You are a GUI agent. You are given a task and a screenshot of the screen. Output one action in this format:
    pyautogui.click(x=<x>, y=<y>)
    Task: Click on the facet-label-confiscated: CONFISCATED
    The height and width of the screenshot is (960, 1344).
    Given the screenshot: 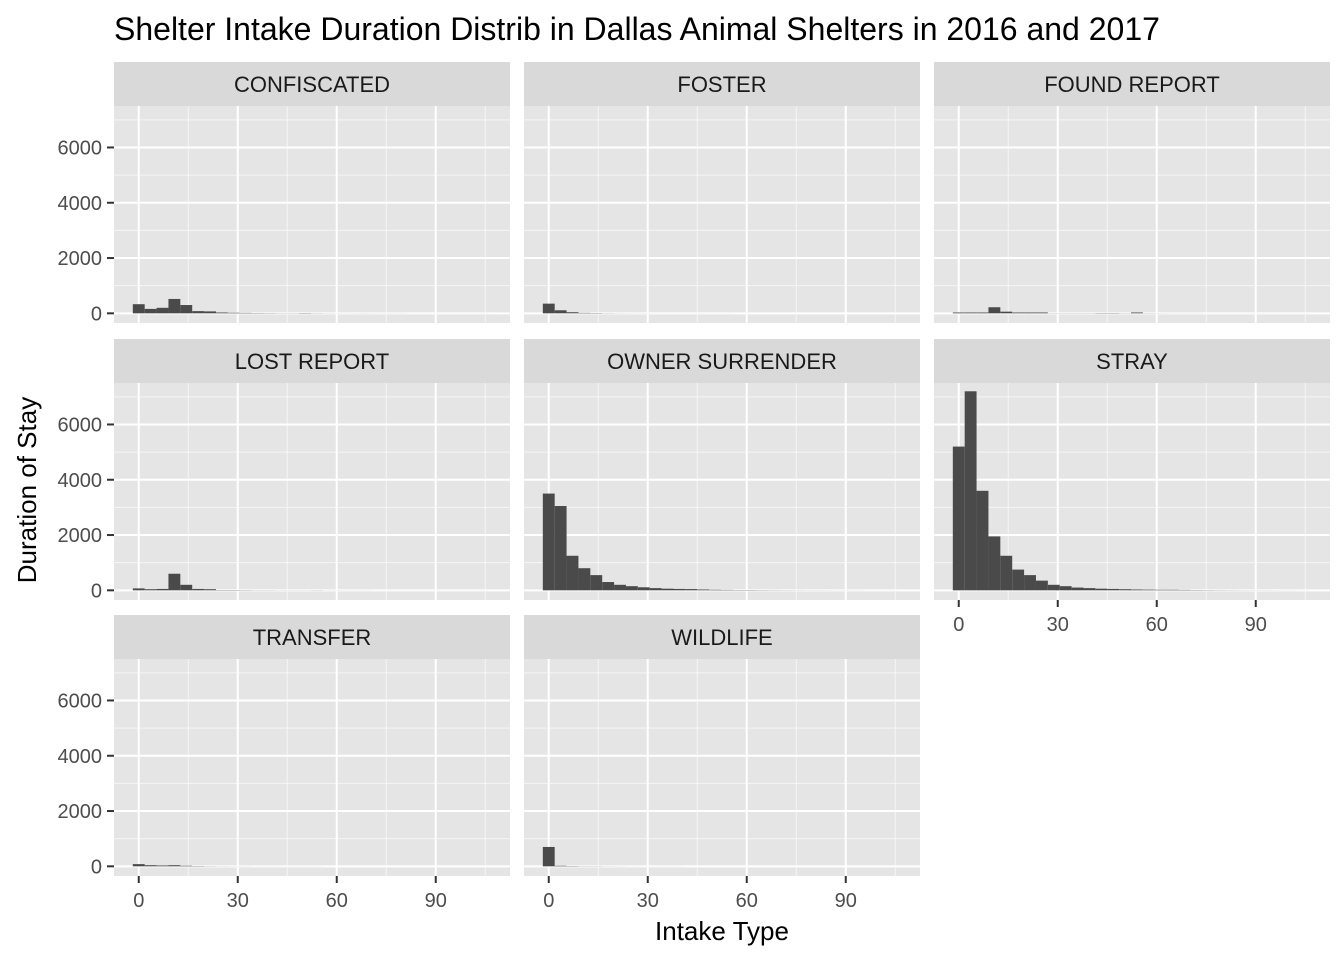 What is the action you would take?
    pyautogui.click(x=312, y=84)
    